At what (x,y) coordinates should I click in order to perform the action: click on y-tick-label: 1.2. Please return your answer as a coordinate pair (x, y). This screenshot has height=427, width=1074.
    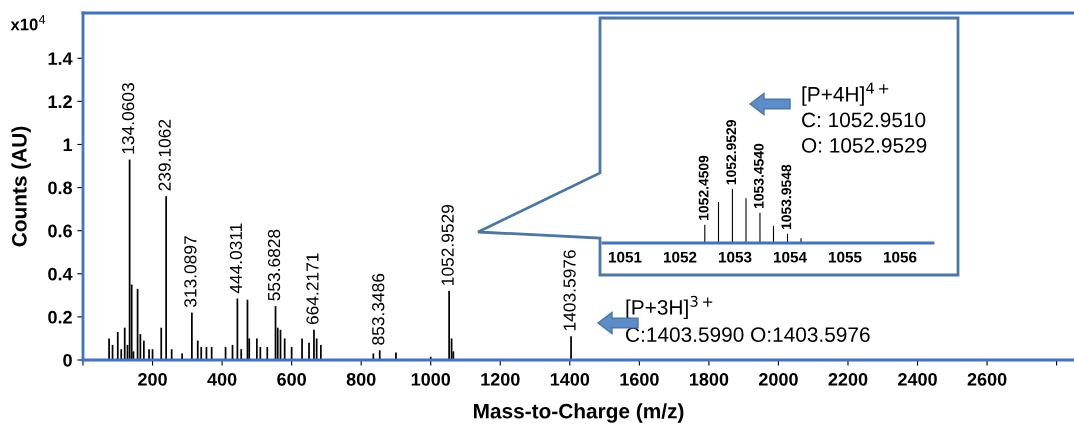
    Looking at the image, I should click on (60, 101).